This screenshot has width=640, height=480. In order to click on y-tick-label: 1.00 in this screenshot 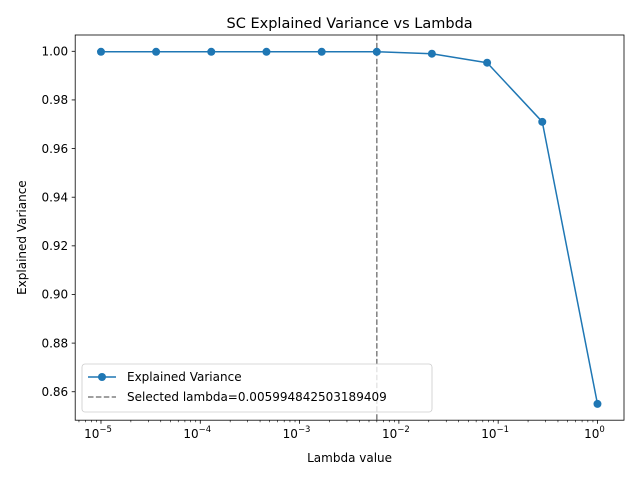, I will do `click(54, 51)`.